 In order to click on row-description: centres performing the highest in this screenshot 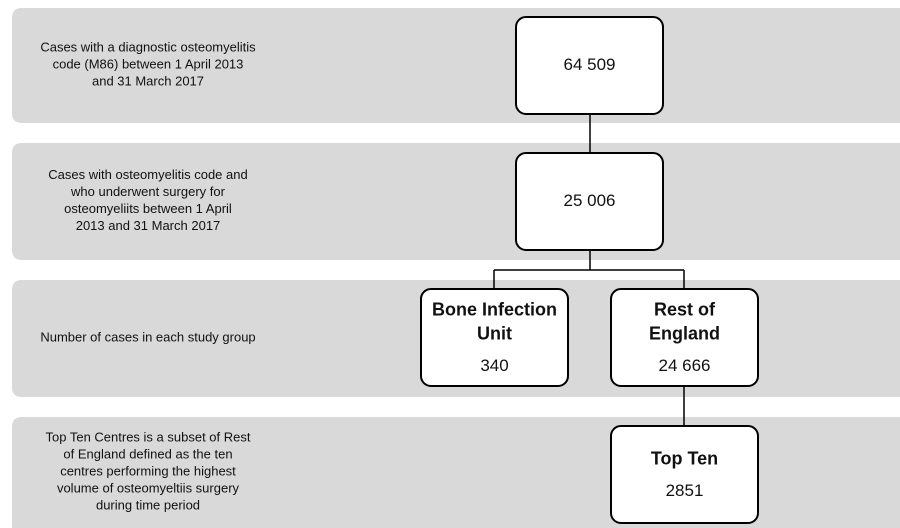, I will do `click(148, 470)`.